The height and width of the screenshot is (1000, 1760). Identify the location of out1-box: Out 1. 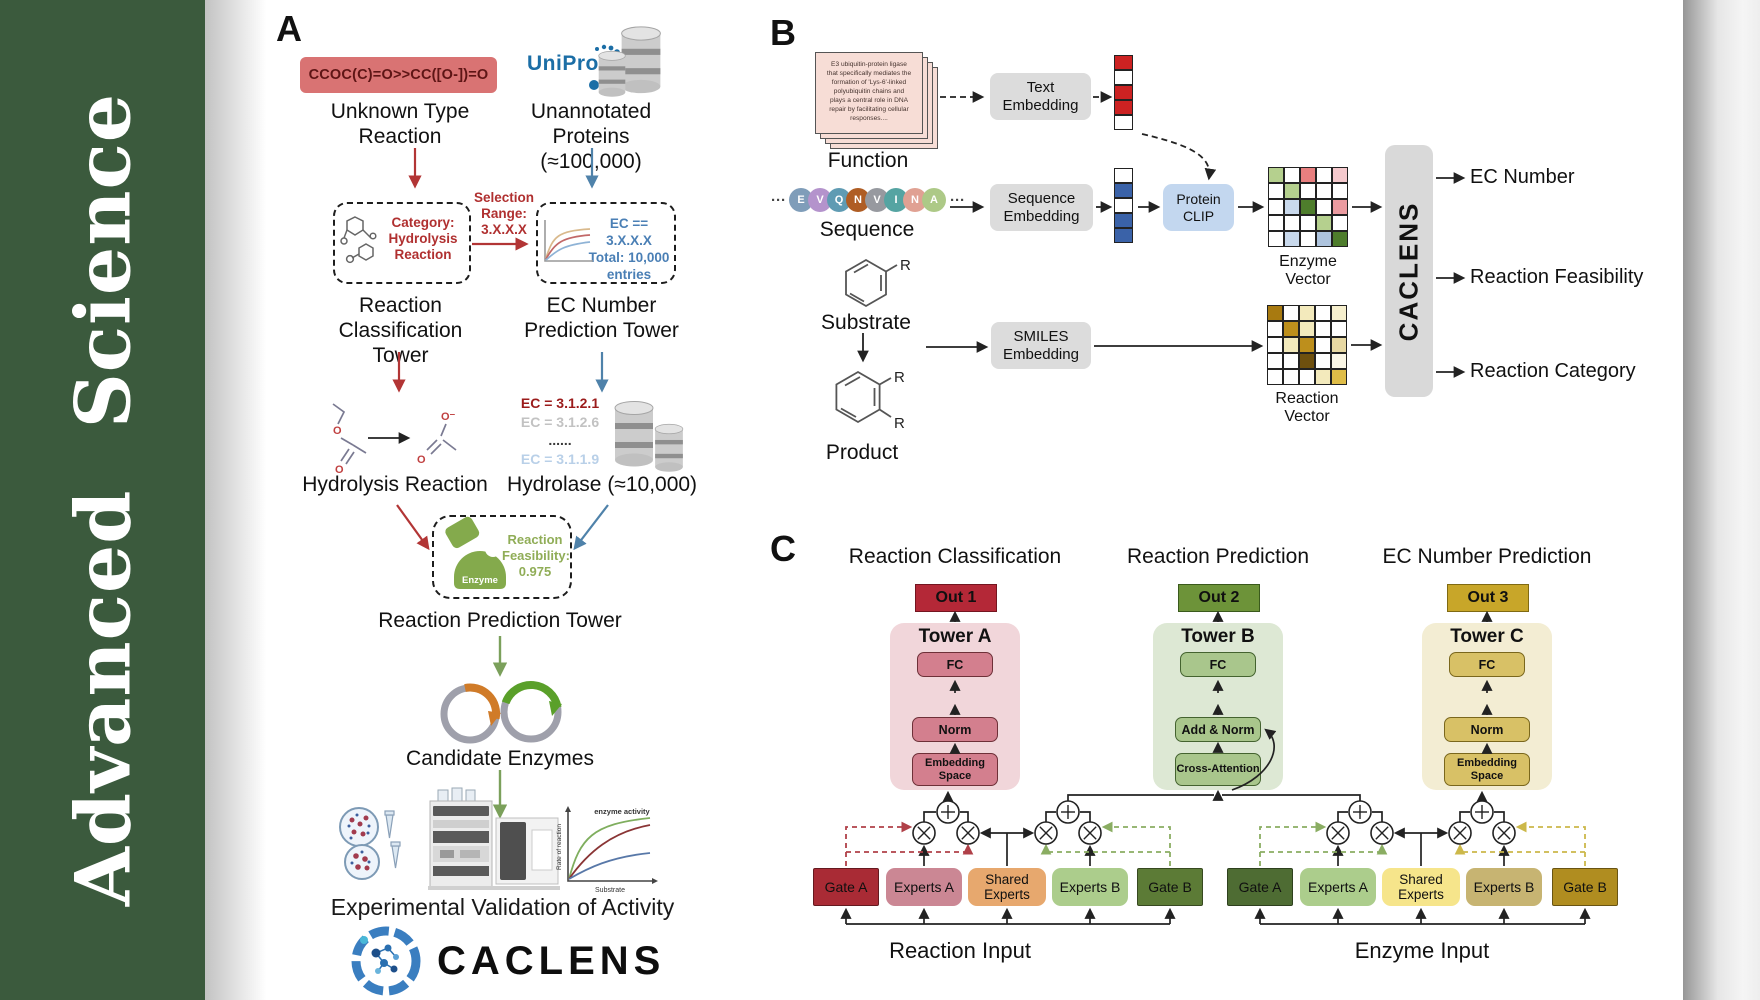
(956, 598).